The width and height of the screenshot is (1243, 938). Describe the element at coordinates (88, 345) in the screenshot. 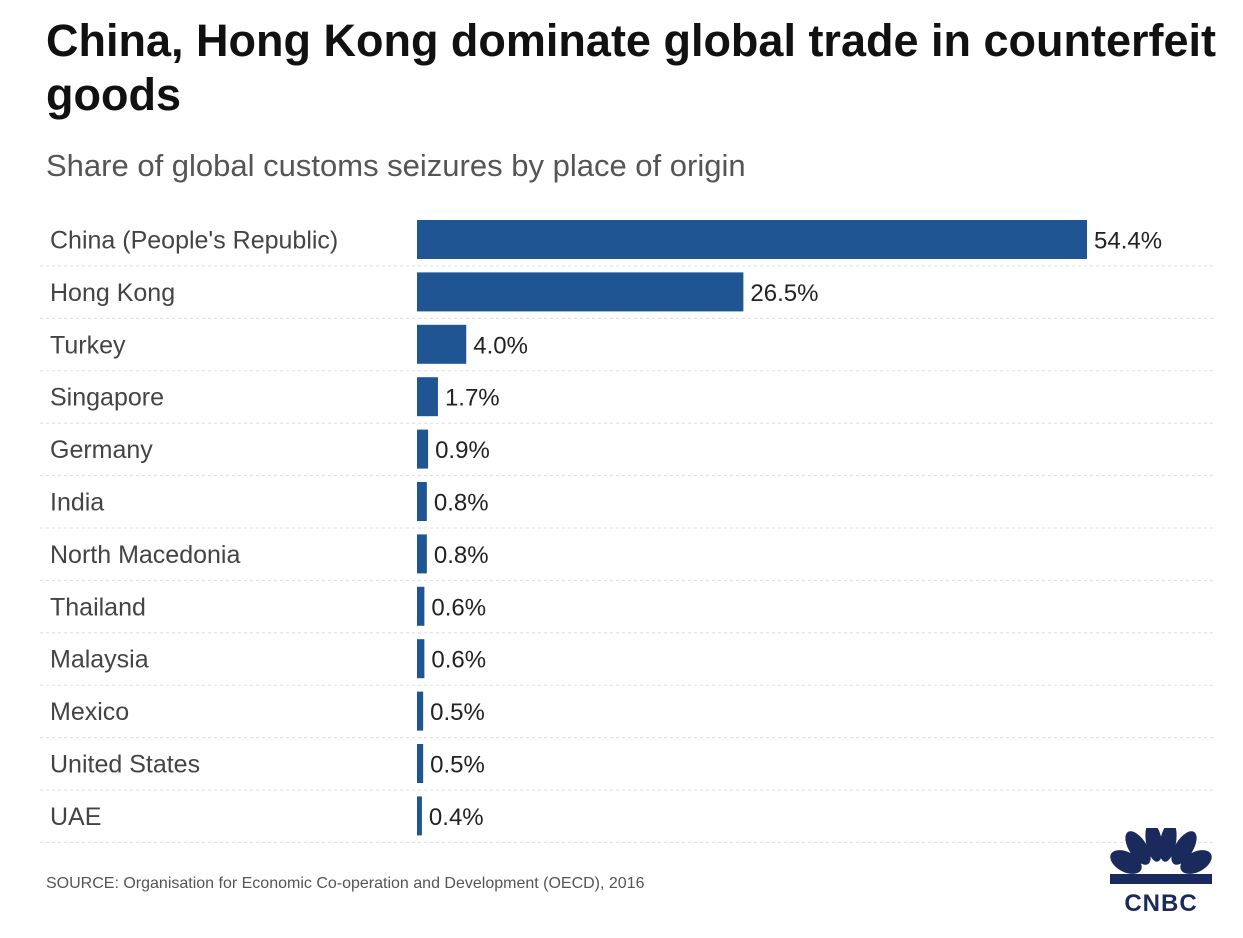

I see `category-label: Turkey` at that location.